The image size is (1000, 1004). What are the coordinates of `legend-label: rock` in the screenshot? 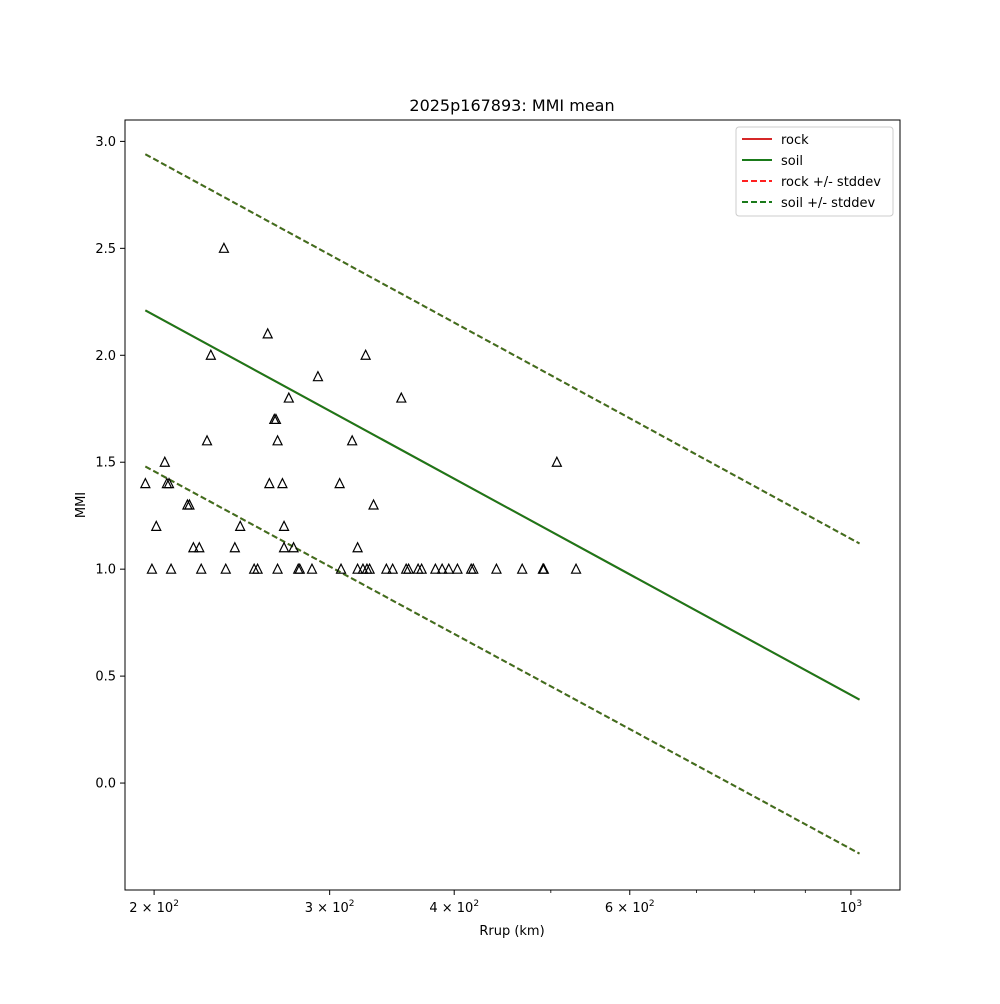 It's located at (795, 140).